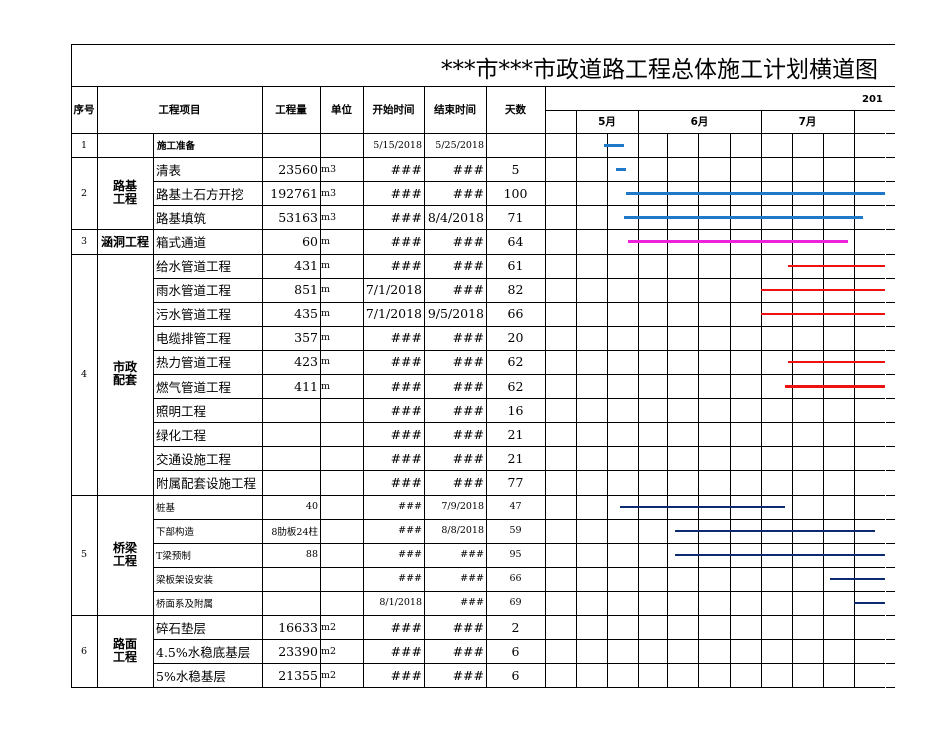 This screenshot has width=950, height=735. Describe the element at coordinates (400, 603) in the screenshot. I see `task-start: 8/1/2018` at that location.